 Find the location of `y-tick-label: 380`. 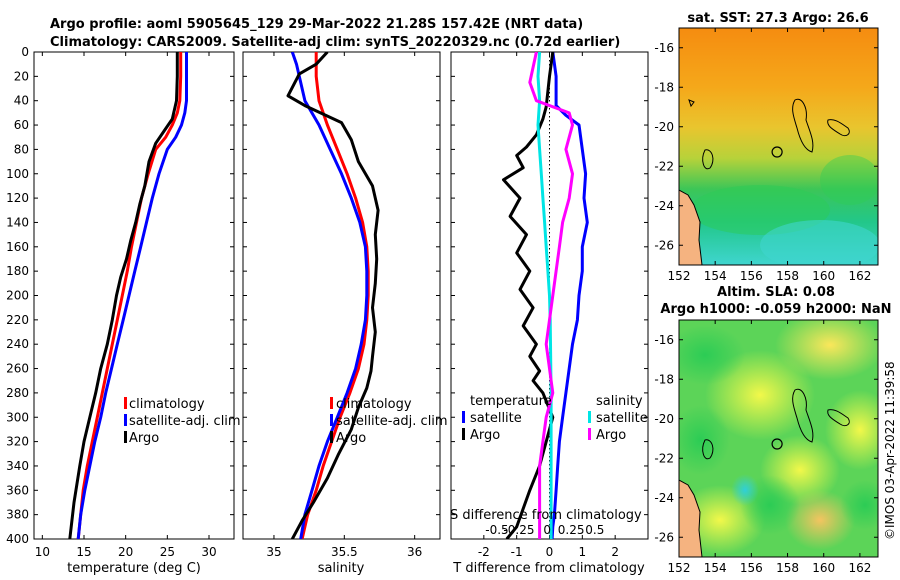

y-tick-label: 380 is located at coordinates (17, 515).